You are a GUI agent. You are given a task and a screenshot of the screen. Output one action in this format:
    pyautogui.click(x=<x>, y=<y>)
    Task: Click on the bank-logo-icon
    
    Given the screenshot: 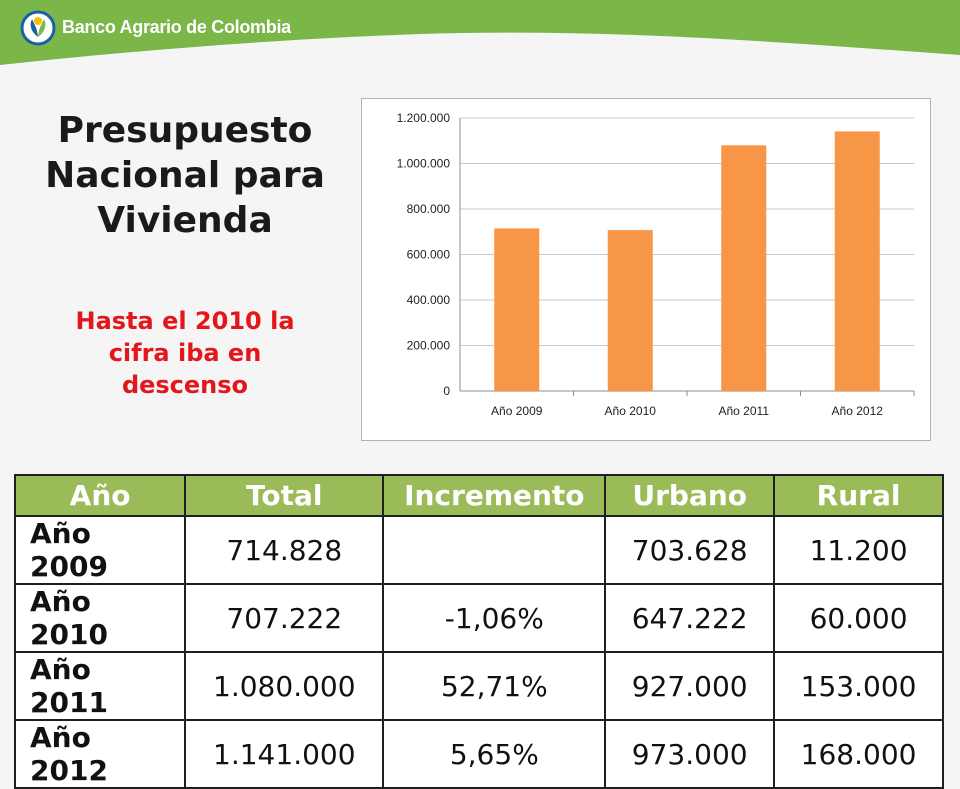 What is the action you would take?
    pyautogui.click(x=38, y=28)
    